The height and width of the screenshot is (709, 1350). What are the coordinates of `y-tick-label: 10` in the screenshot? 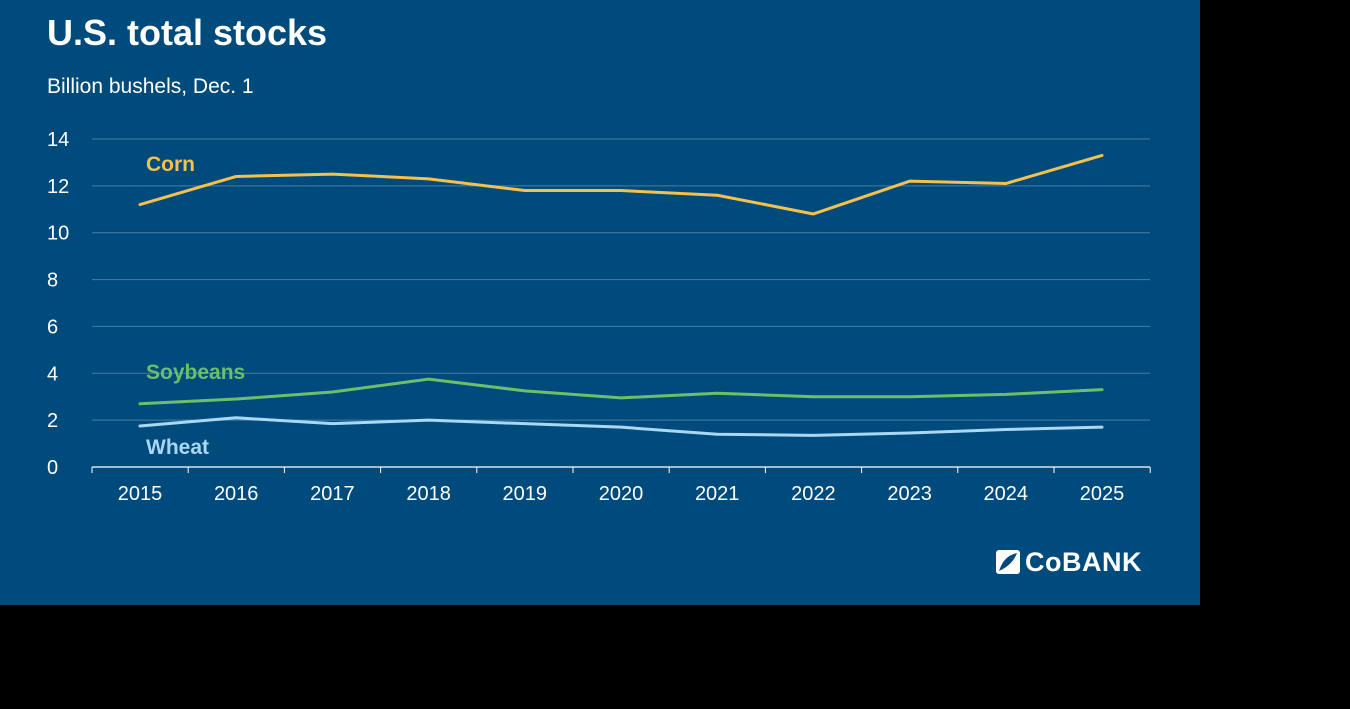 It's located at (58, 234).